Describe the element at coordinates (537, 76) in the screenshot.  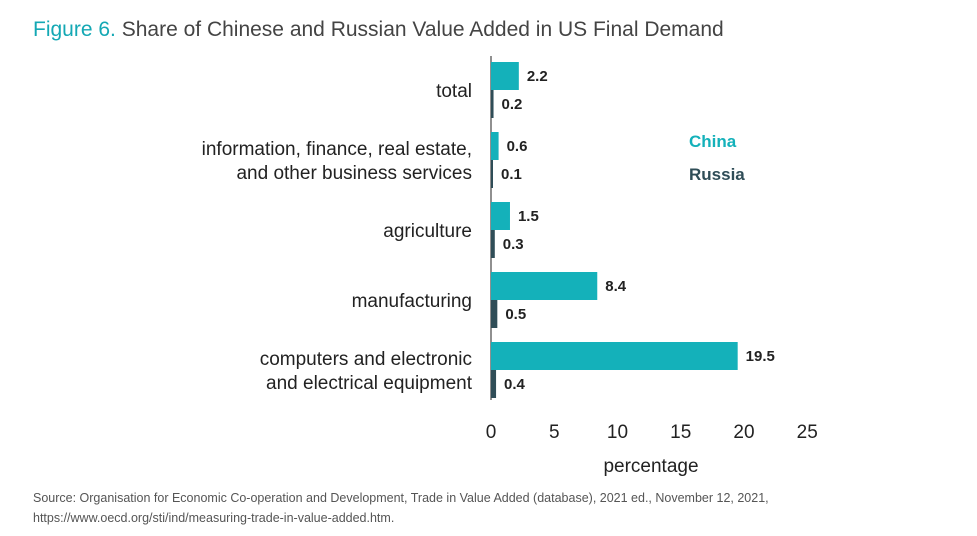
I see `data-label: 2.2` at that location.